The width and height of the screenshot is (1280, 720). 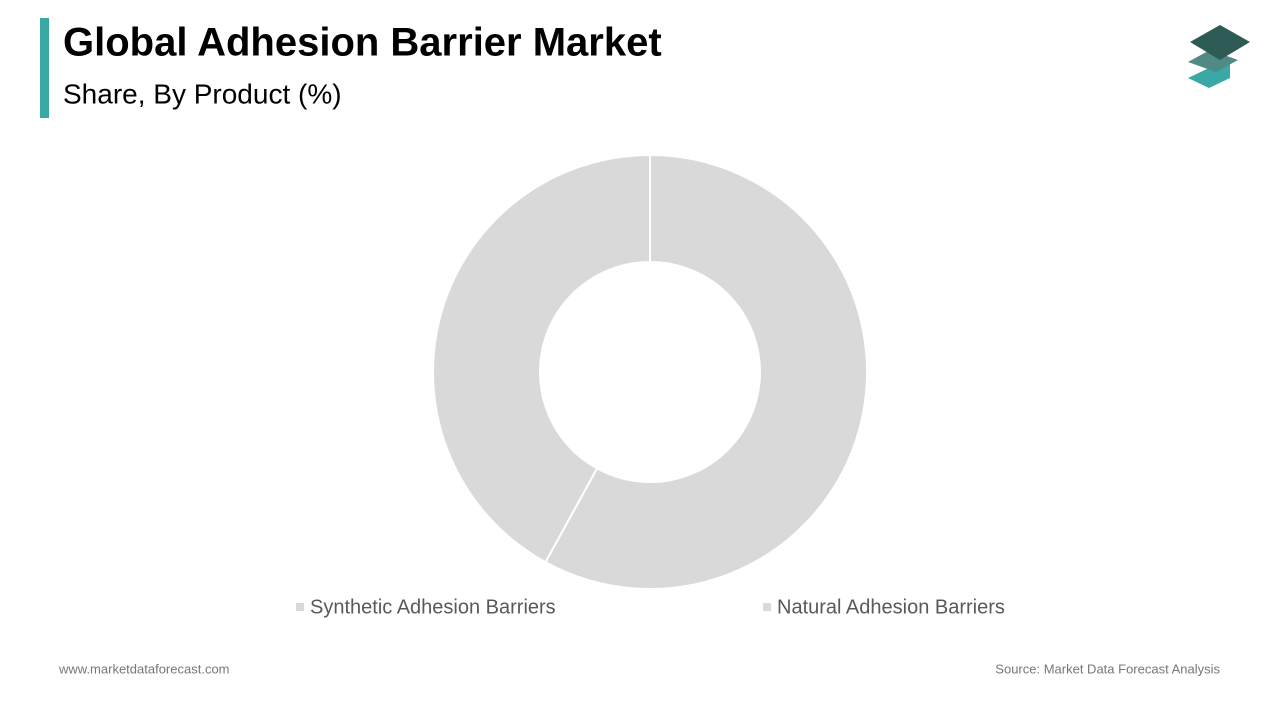 I want to click on legend-label: Natural Adhesion Barriers, so click(x=891, y=607).